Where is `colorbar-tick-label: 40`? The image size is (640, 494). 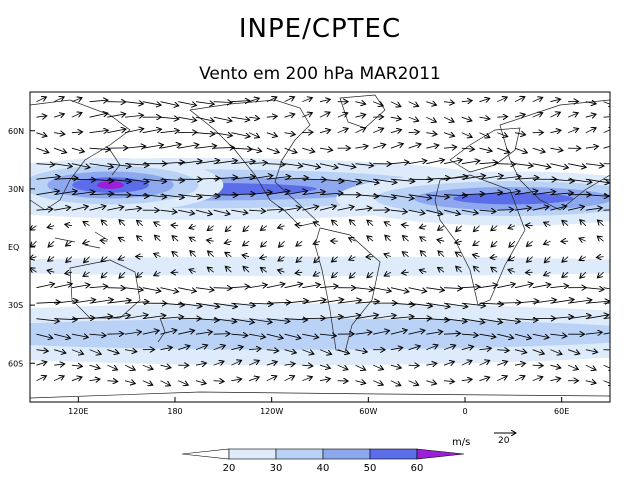
colorbar-tick-label: 40 is located at coordinates (323, 468).